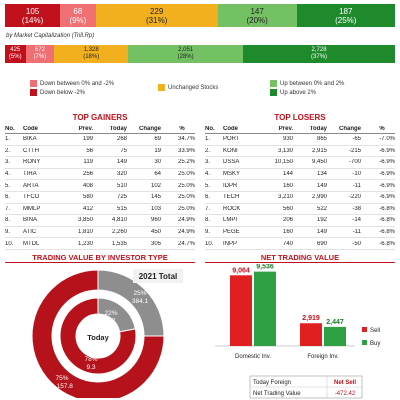 This screenshot has width=400, height=400. What do you see at coordinates (121, 208) in the screenshot?
I see `table-cell: 515` at bounding box center [121, 208].